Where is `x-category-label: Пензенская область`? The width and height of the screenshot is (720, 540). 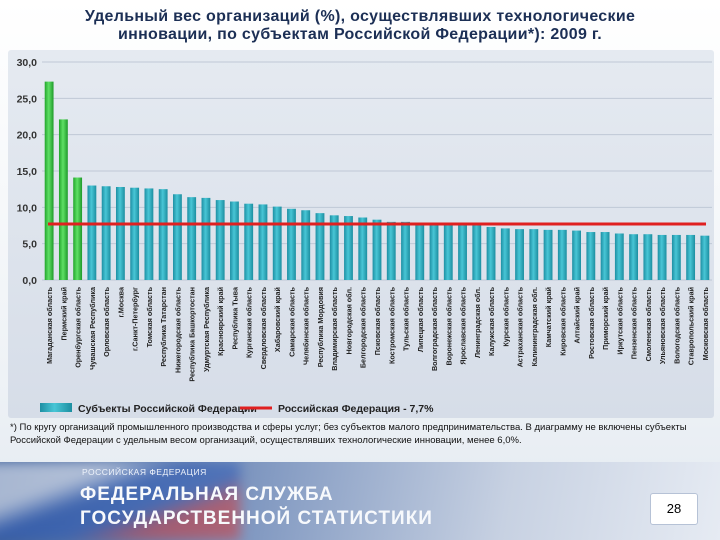
x-category-label: Пензенская область is located at coordinates (634, 322).